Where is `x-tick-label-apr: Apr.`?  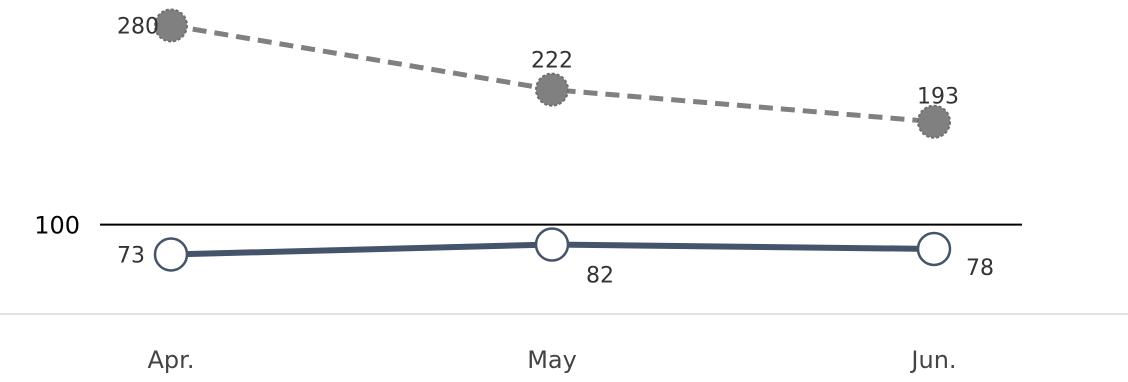 x-tick-label-apr: Apr. is located at coordinates (171, 360).